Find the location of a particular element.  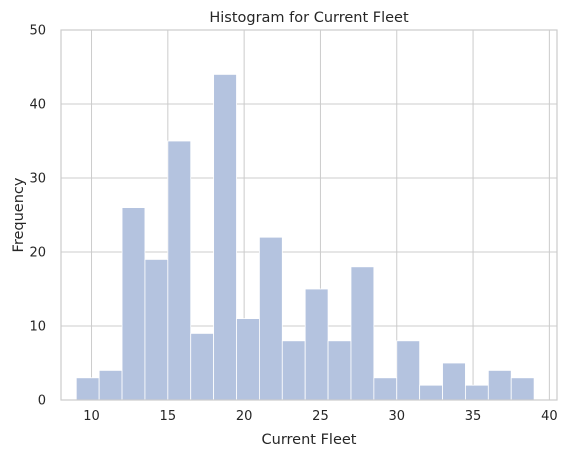

y-tick-label: 0 is located at coordinates (42, 401).